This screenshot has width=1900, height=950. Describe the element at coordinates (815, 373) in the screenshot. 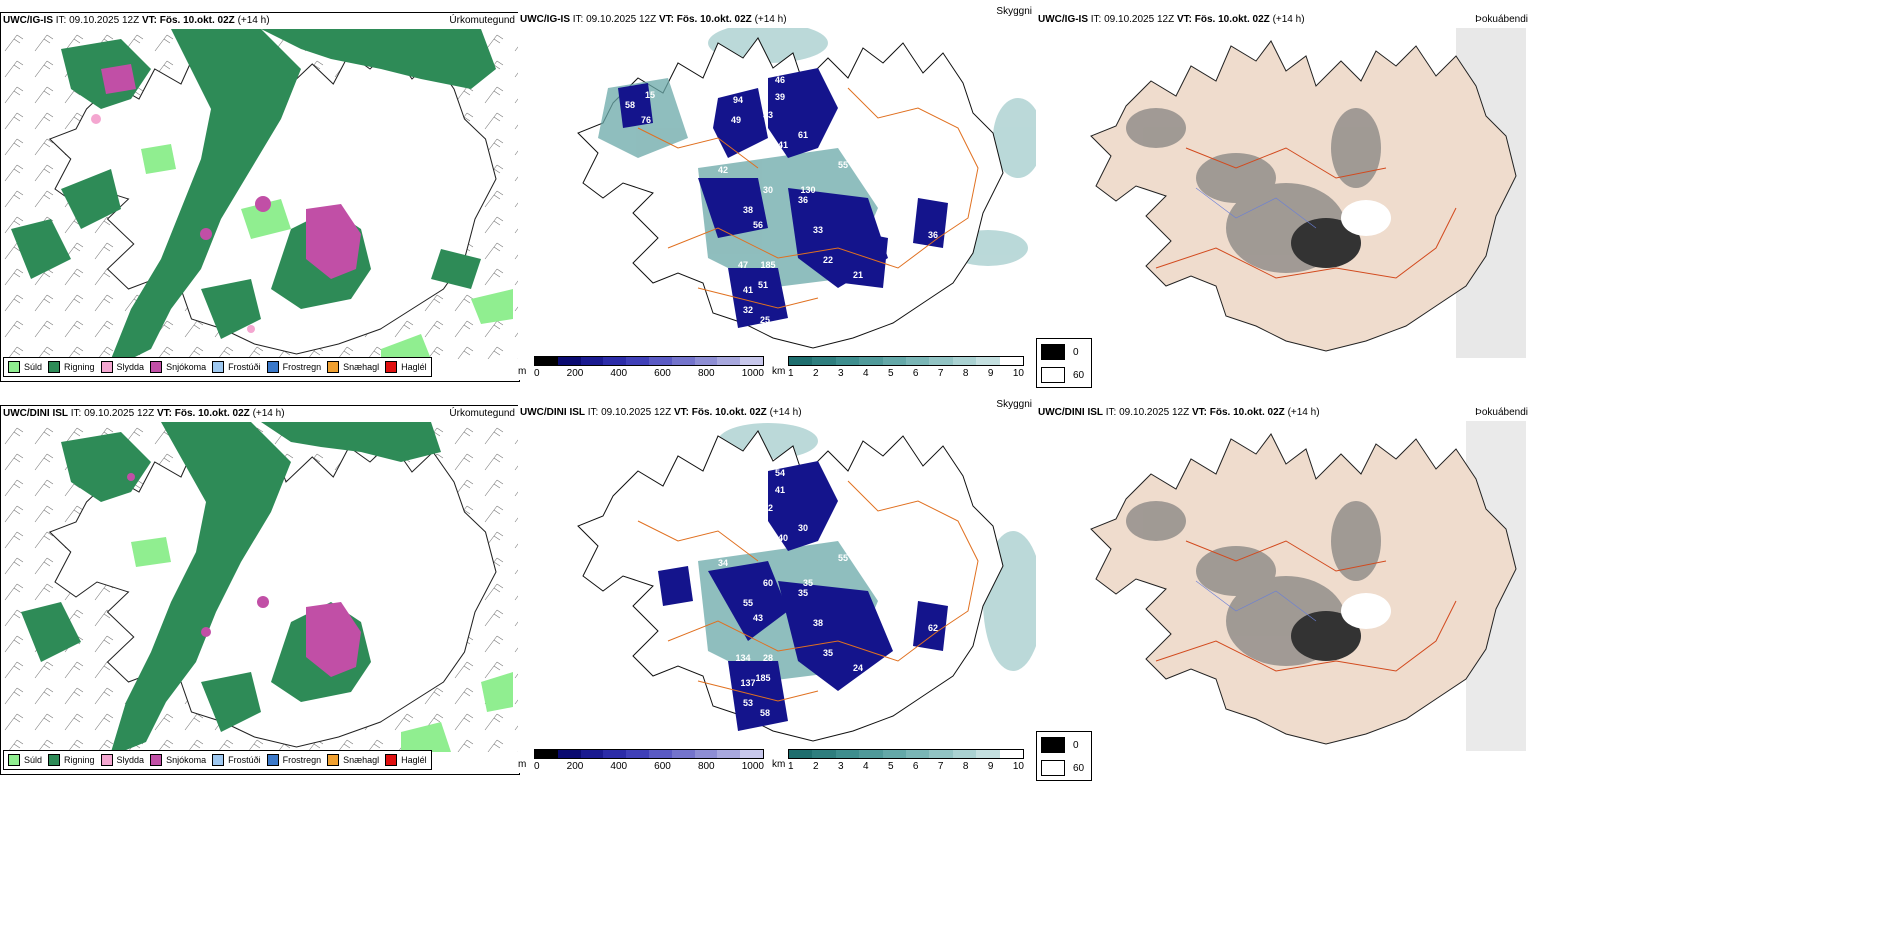

I see `colorbar-tick: 2` at that location.